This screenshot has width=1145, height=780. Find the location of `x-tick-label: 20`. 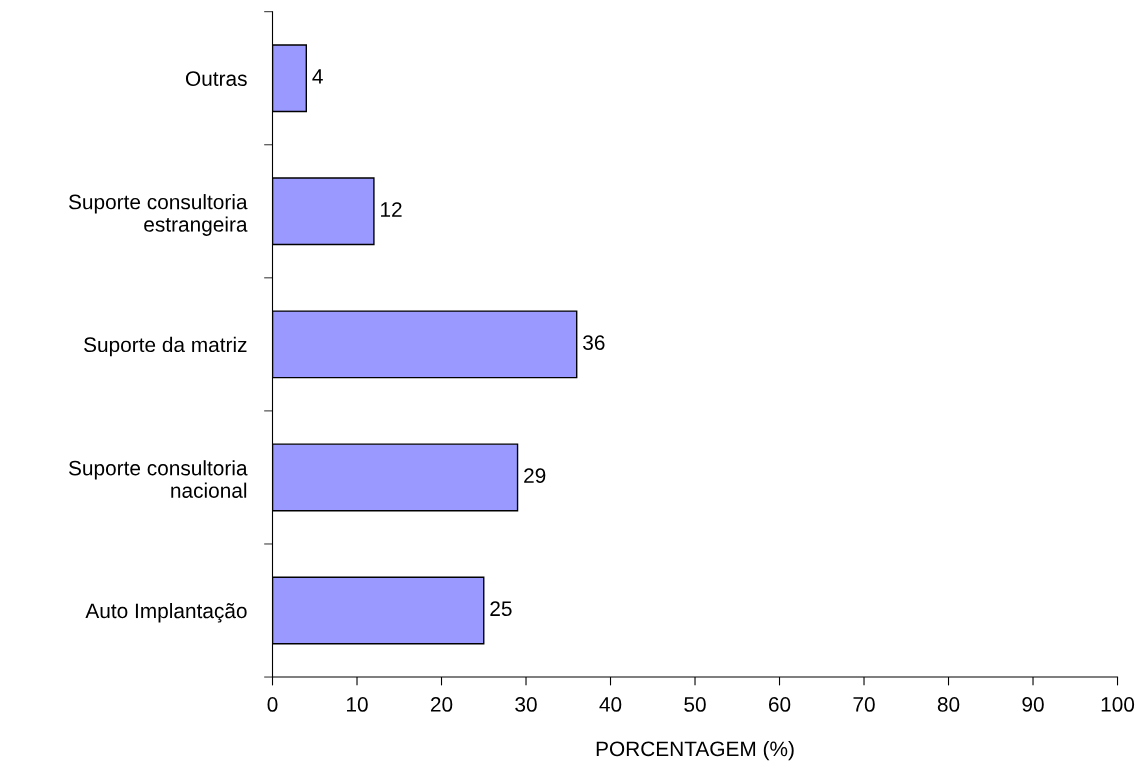

x-tick-label: 20 is located at coordinates (441, 704).